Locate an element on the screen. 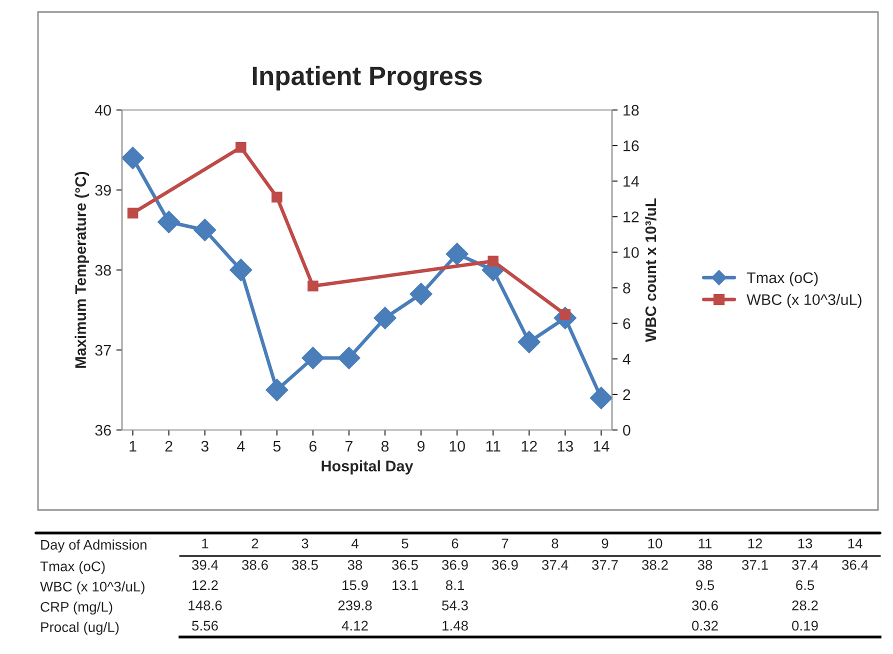 Image resolution: width=893 pixels, height=654 pixels. data-label: 8.1 is located at coordinates (455, 585).